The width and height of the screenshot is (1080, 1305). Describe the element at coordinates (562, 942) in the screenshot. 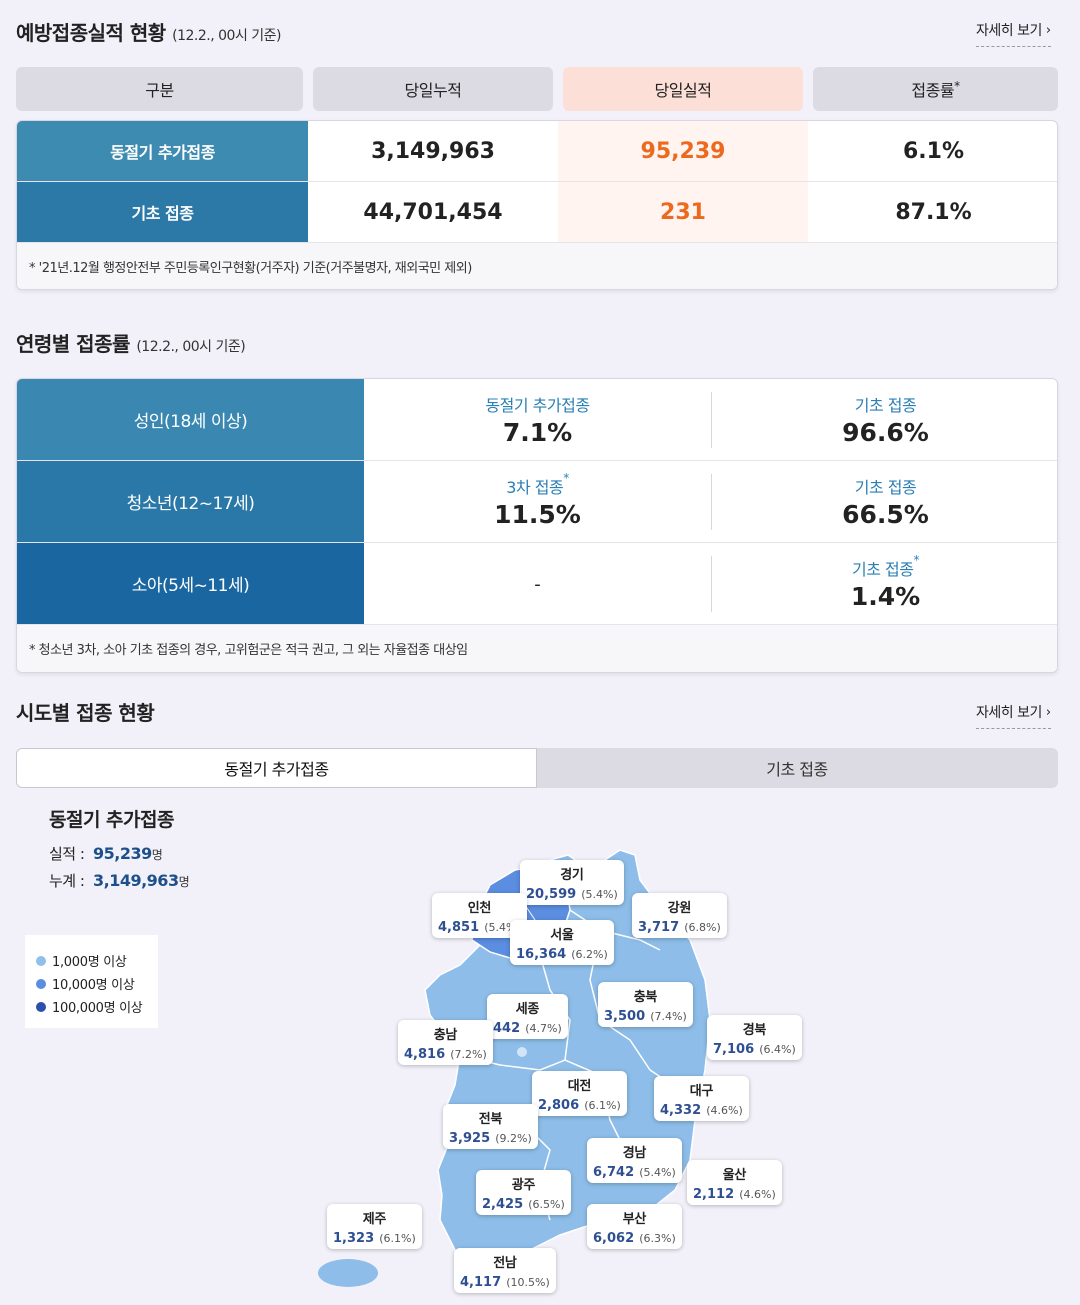

I see `region-label-seoul: 서울 16,364 (6.2%)` at that location.